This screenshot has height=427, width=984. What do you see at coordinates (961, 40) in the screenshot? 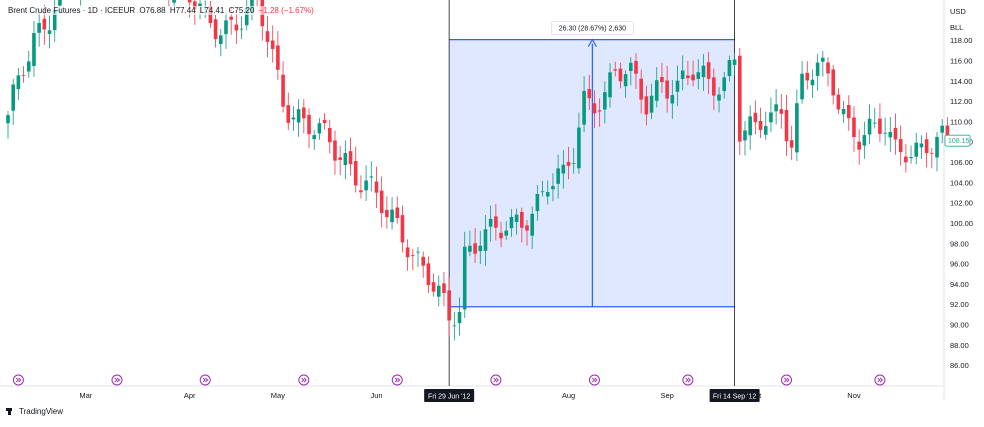
I see `price-tick-label: 118.00` at bounding box center [961, 40].